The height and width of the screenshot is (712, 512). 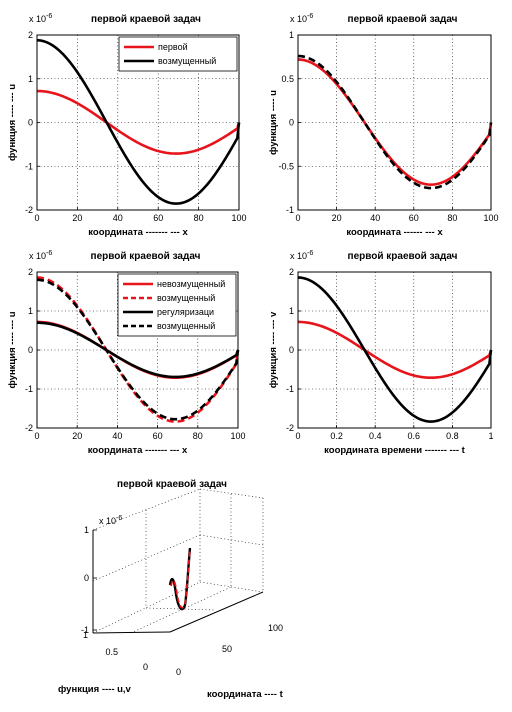 What do you see at coordinates (452, 436) in the screenshot?
I see `x-tick-label: 0.8` at bounding box center [452, 436].